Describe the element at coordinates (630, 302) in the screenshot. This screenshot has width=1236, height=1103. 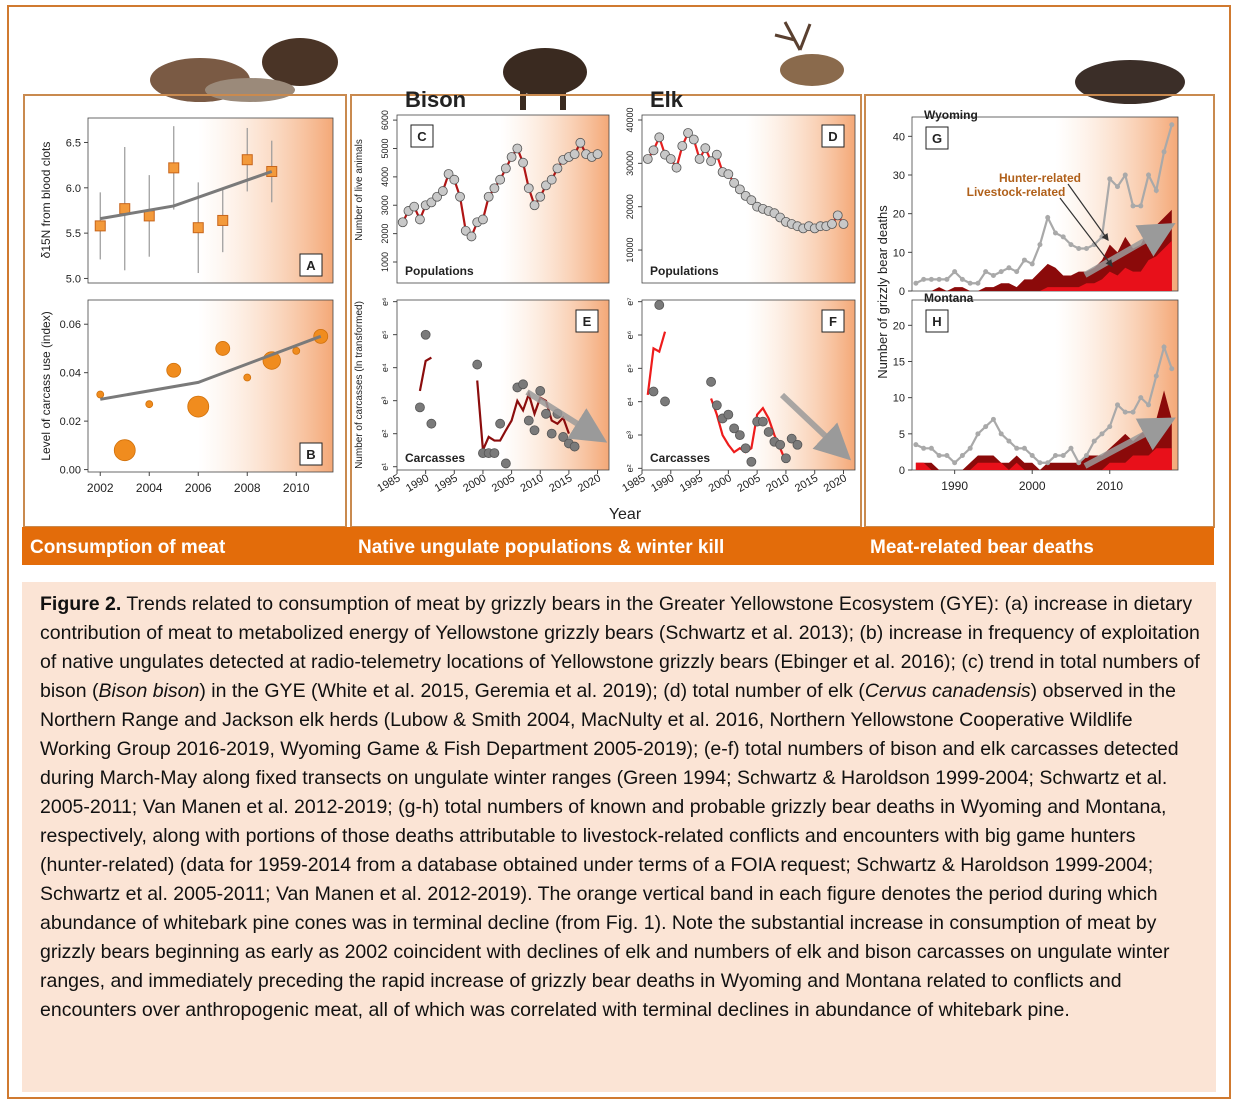
I see `y-tick-label: e⁷` at that location.